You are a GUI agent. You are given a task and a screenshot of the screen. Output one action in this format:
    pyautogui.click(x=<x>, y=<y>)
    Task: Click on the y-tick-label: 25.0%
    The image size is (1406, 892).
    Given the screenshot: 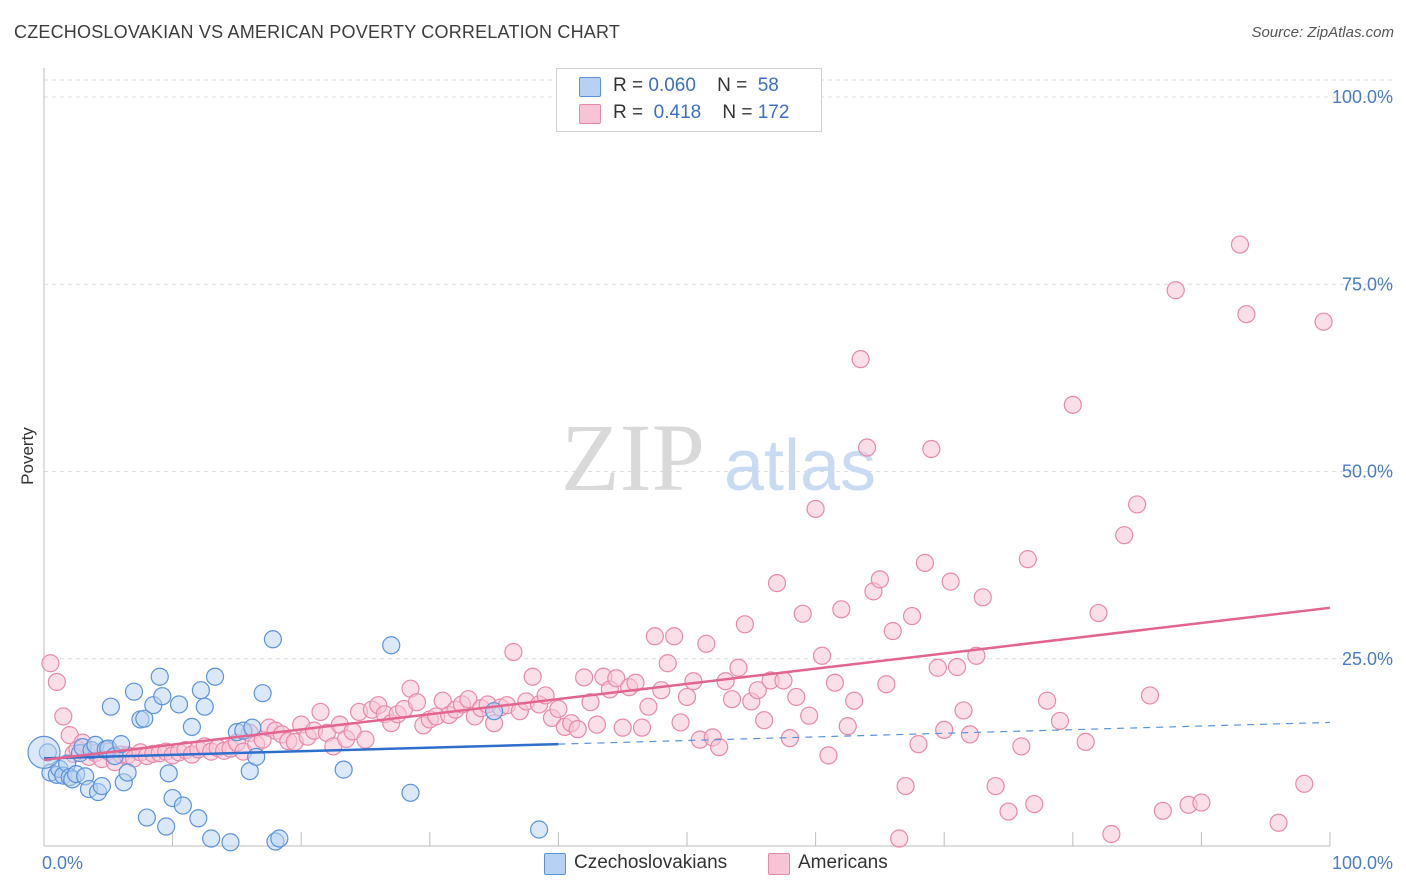 What is the action you would take?
    pyautogui.click(x=1367, y=659)
    